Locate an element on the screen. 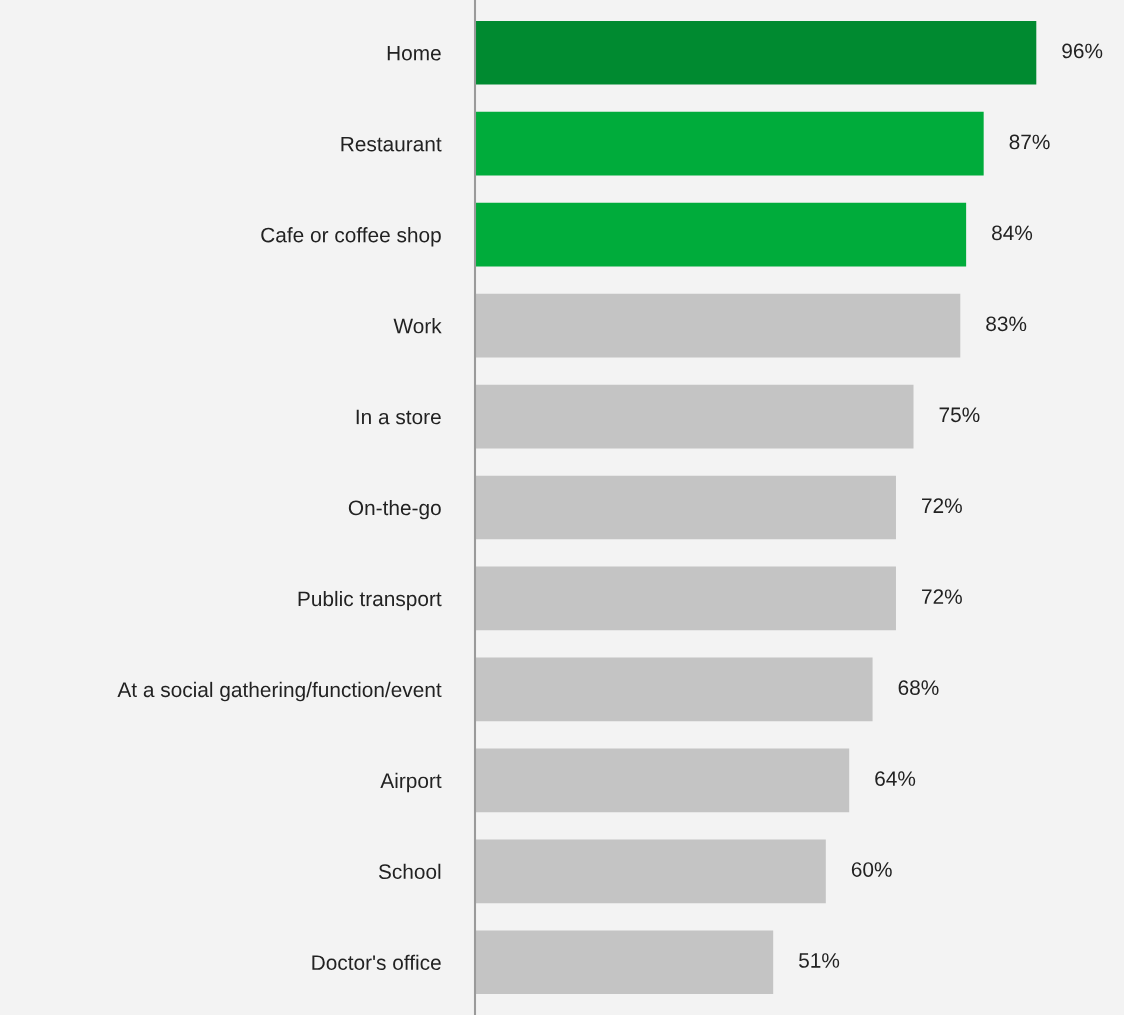 The image size is (1124, 1015). y-tick-label: Restaurant is located at coordinates (391, 144).